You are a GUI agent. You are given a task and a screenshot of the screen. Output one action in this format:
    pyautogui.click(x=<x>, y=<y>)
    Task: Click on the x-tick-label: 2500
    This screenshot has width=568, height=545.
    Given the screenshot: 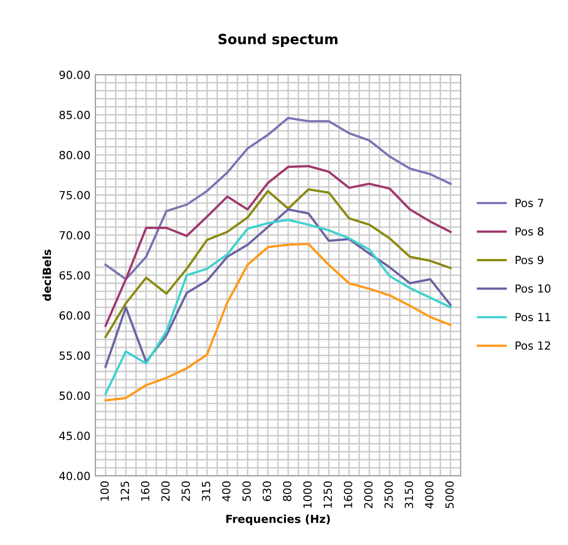 What is the action you would take?
    pyautogui.click(x=388, y=494)
    